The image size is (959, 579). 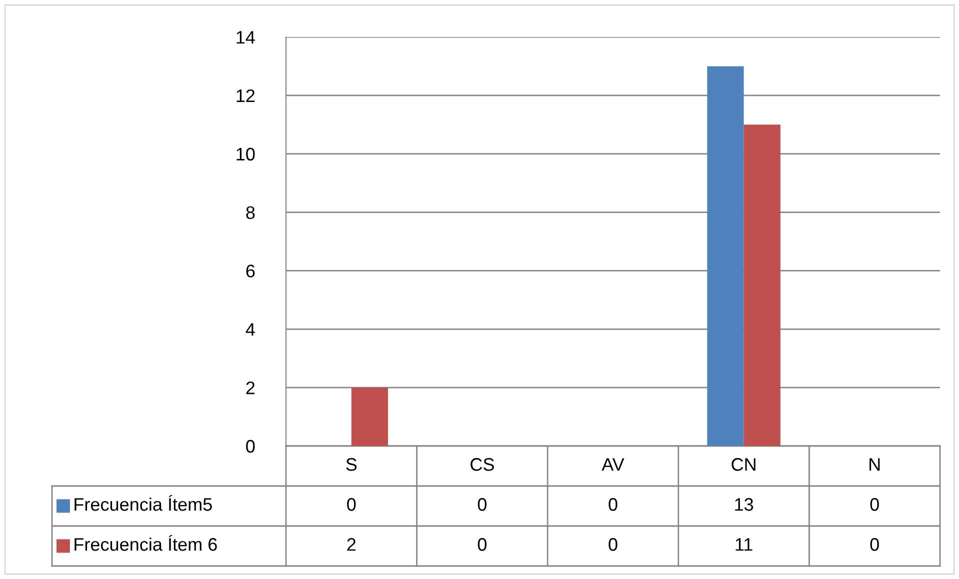 I want to click on y-tick-label: 4, so click(x=250, y=329).